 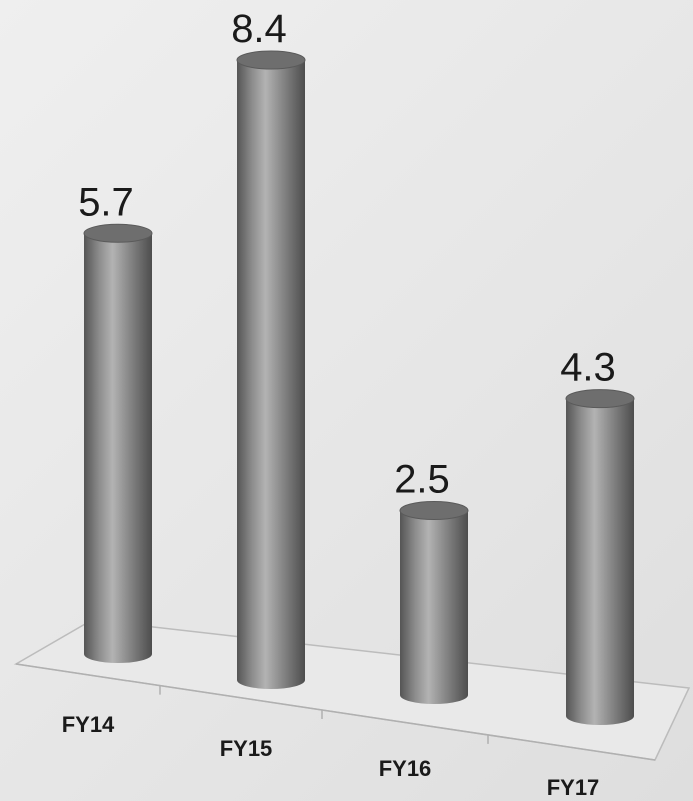 I want to click on x-axis-ticks, so click(x=324, y=714).